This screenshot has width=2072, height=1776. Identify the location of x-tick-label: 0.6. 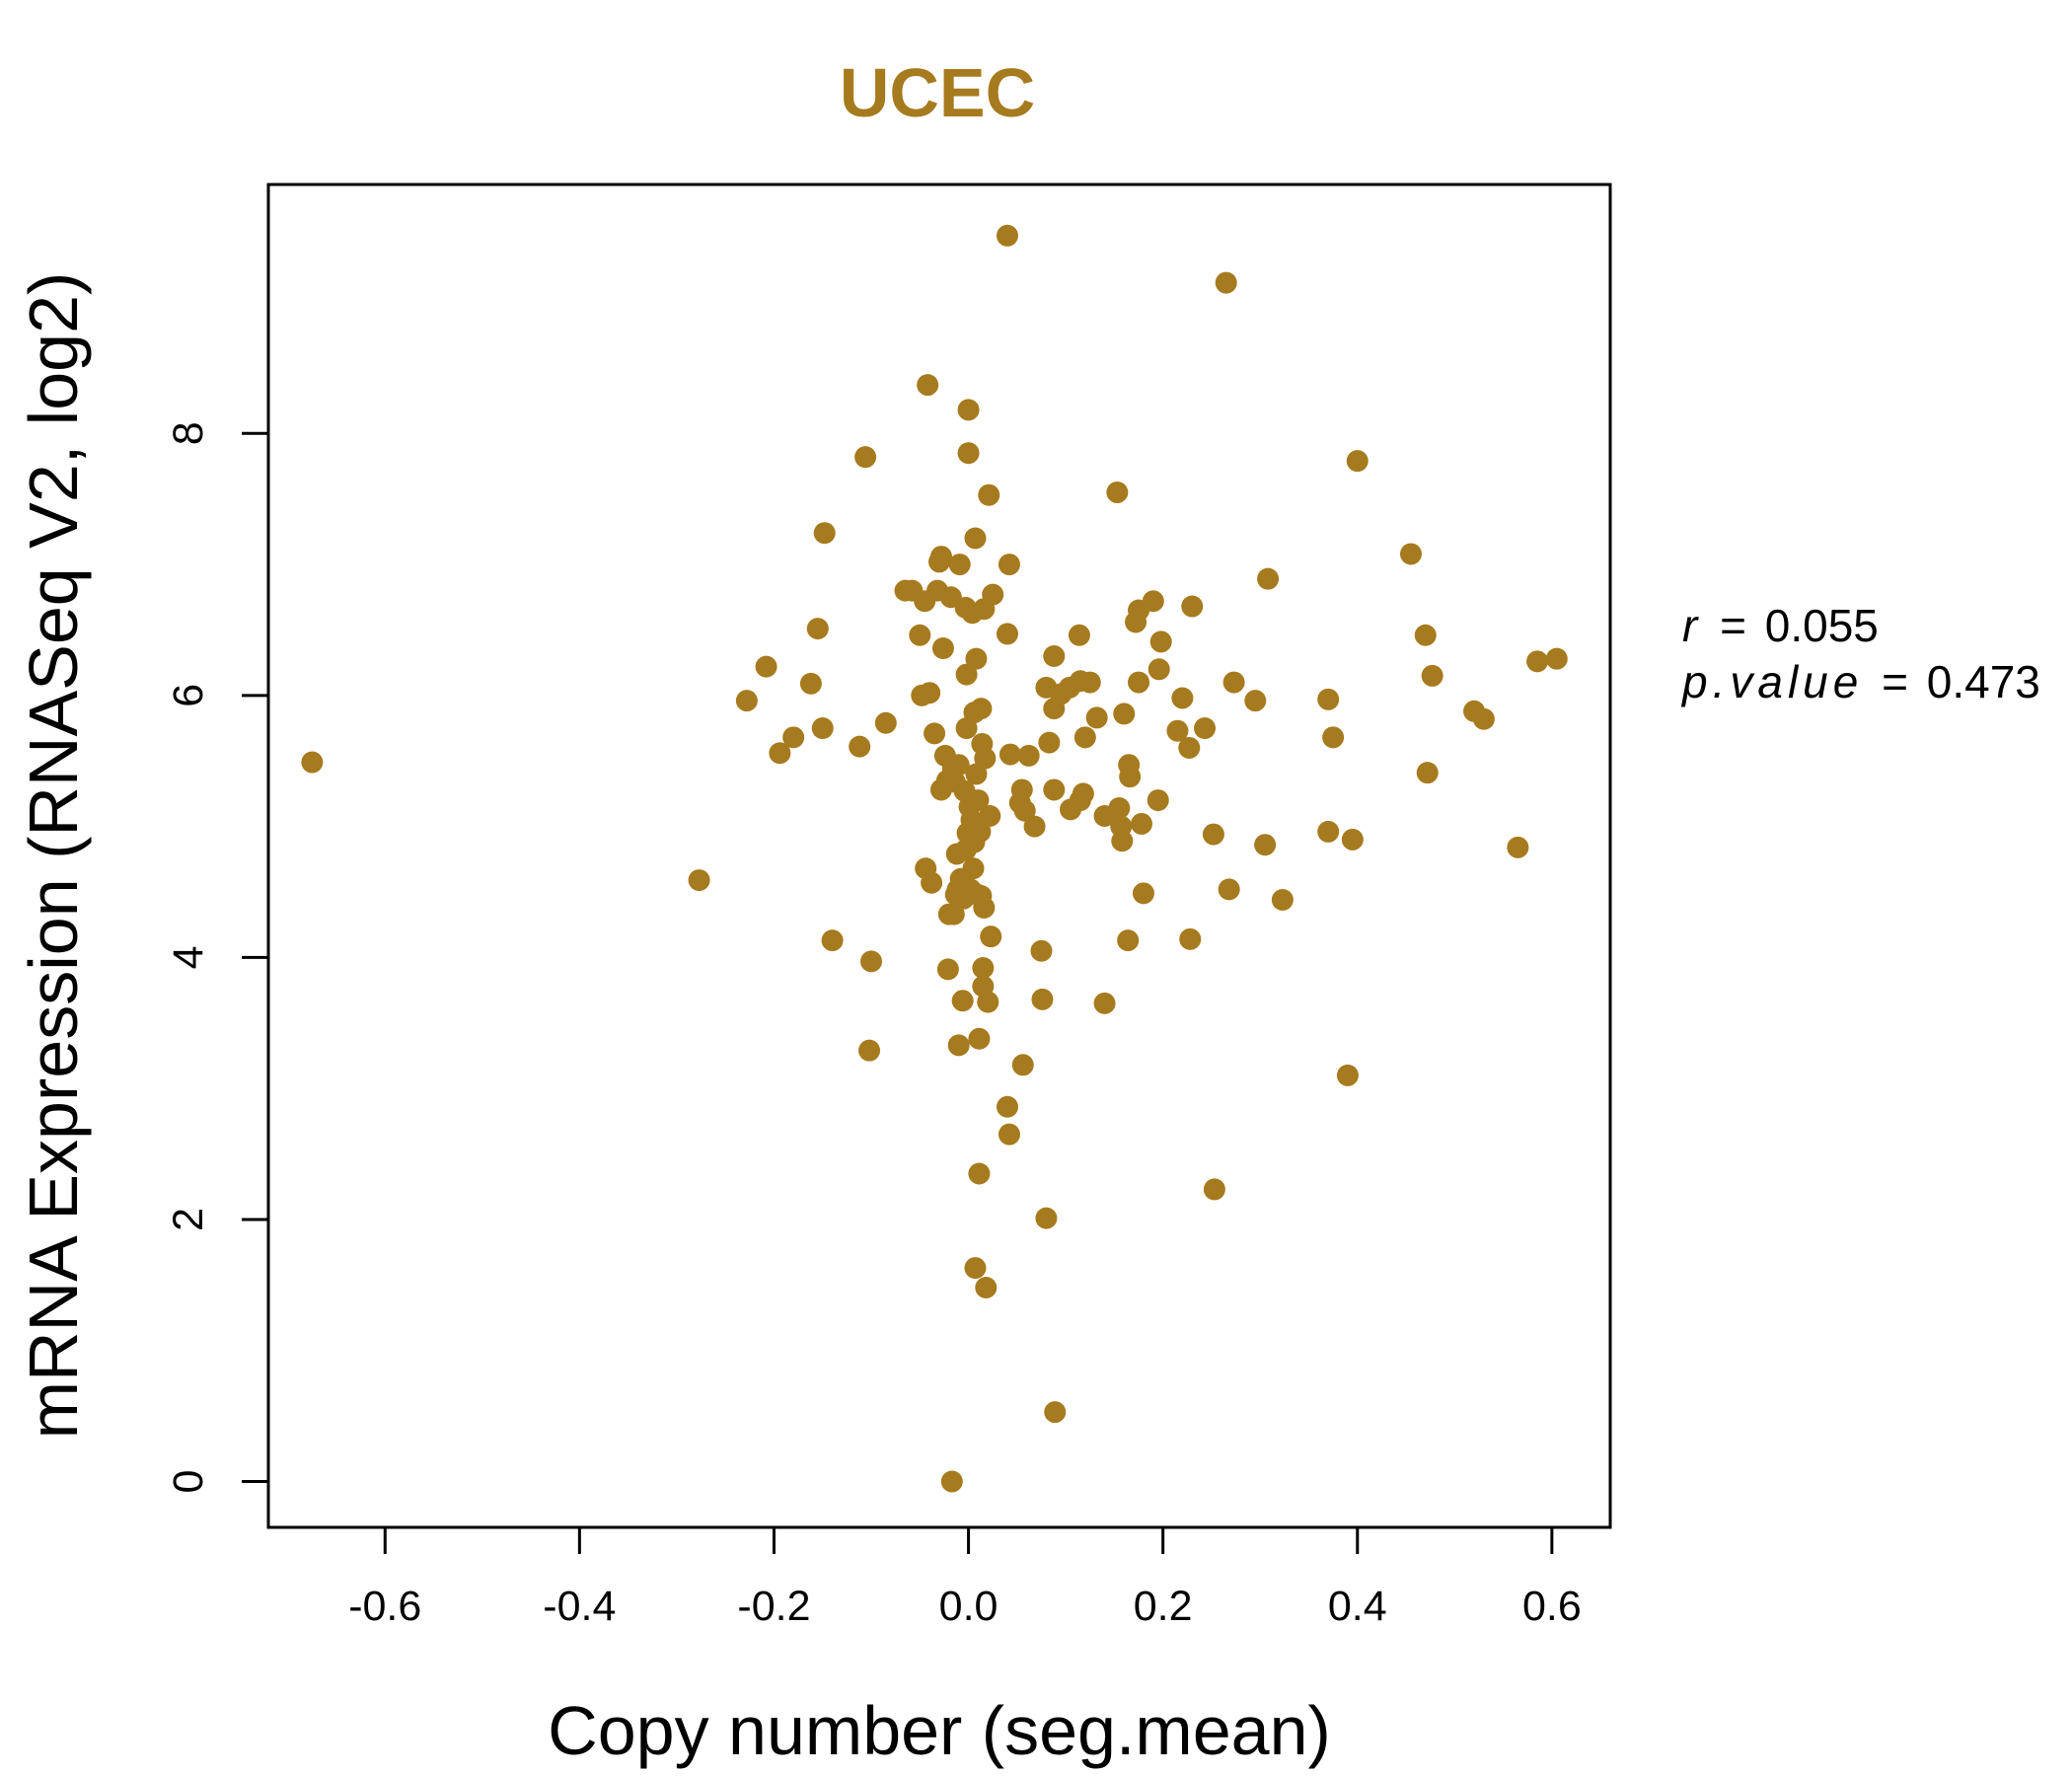
(1552, 1607).